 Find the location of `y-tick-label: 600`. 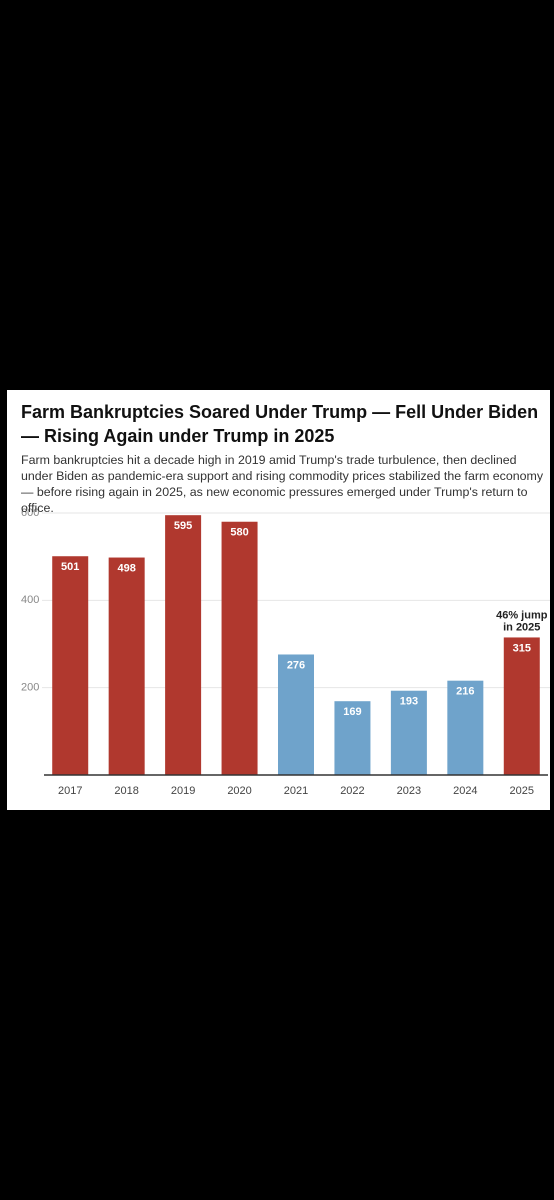

y-tick-label: 600 is located at coordinates (30, 513).